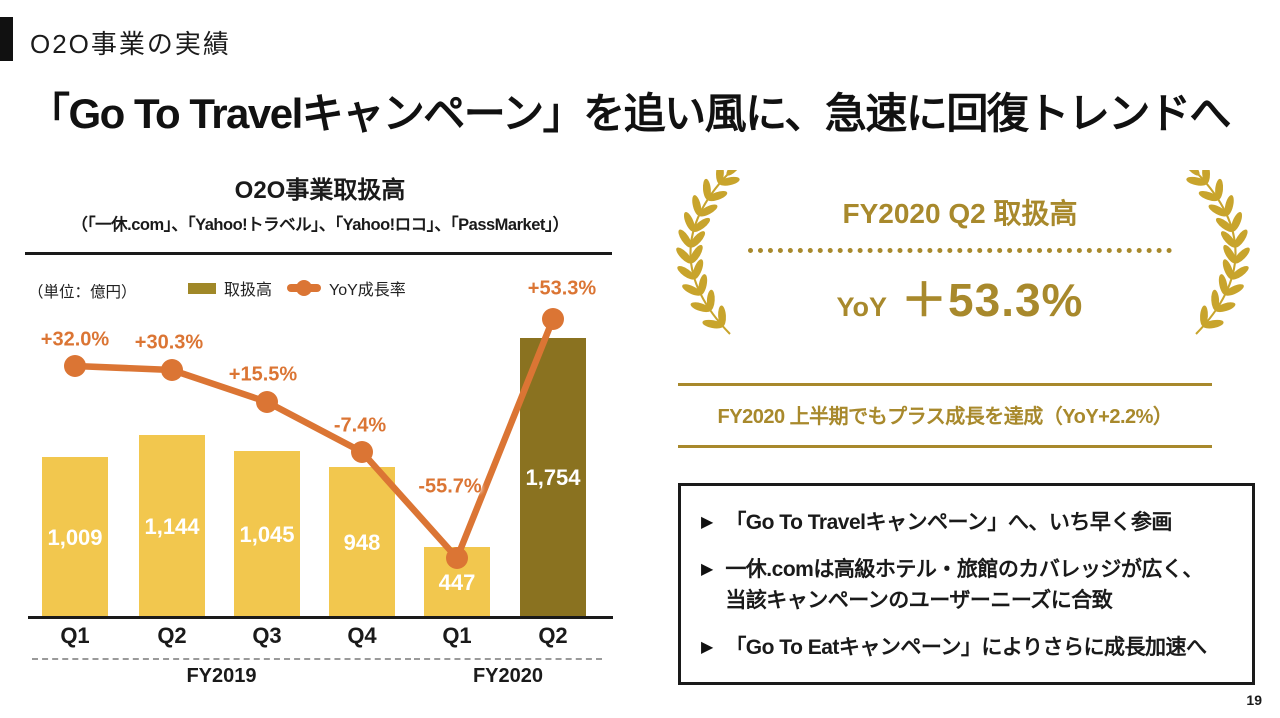  Describe the element at coordinates (130, 44) in the screenshot. I see `section-header: O2O事業の実績` at that location.